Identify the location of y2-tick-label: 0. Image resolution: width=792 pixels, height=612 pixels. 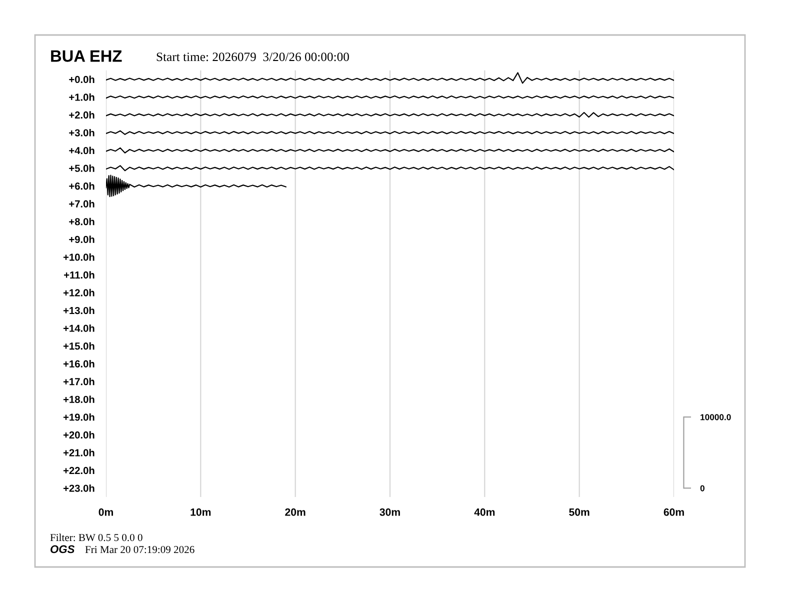
(702, 488).